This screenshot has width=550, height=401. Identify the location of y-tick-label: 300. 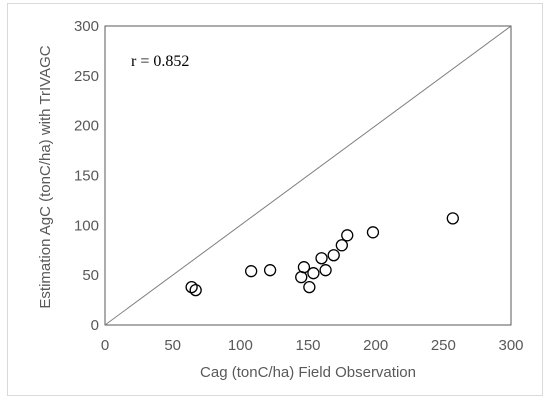
(86, 26).